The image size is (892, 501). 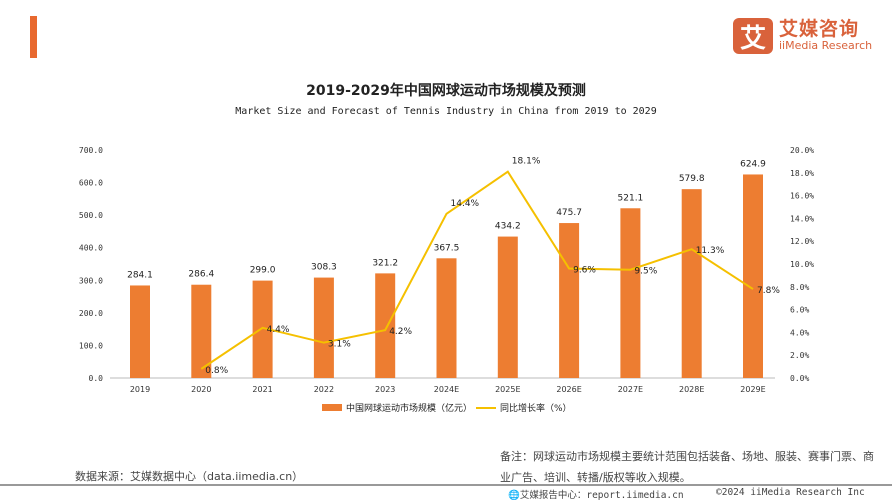 What do you see at coordinates (799, 378) in the screenshot?
I see `y-right-tick: 0.0%` at bounding box center [799, 378].